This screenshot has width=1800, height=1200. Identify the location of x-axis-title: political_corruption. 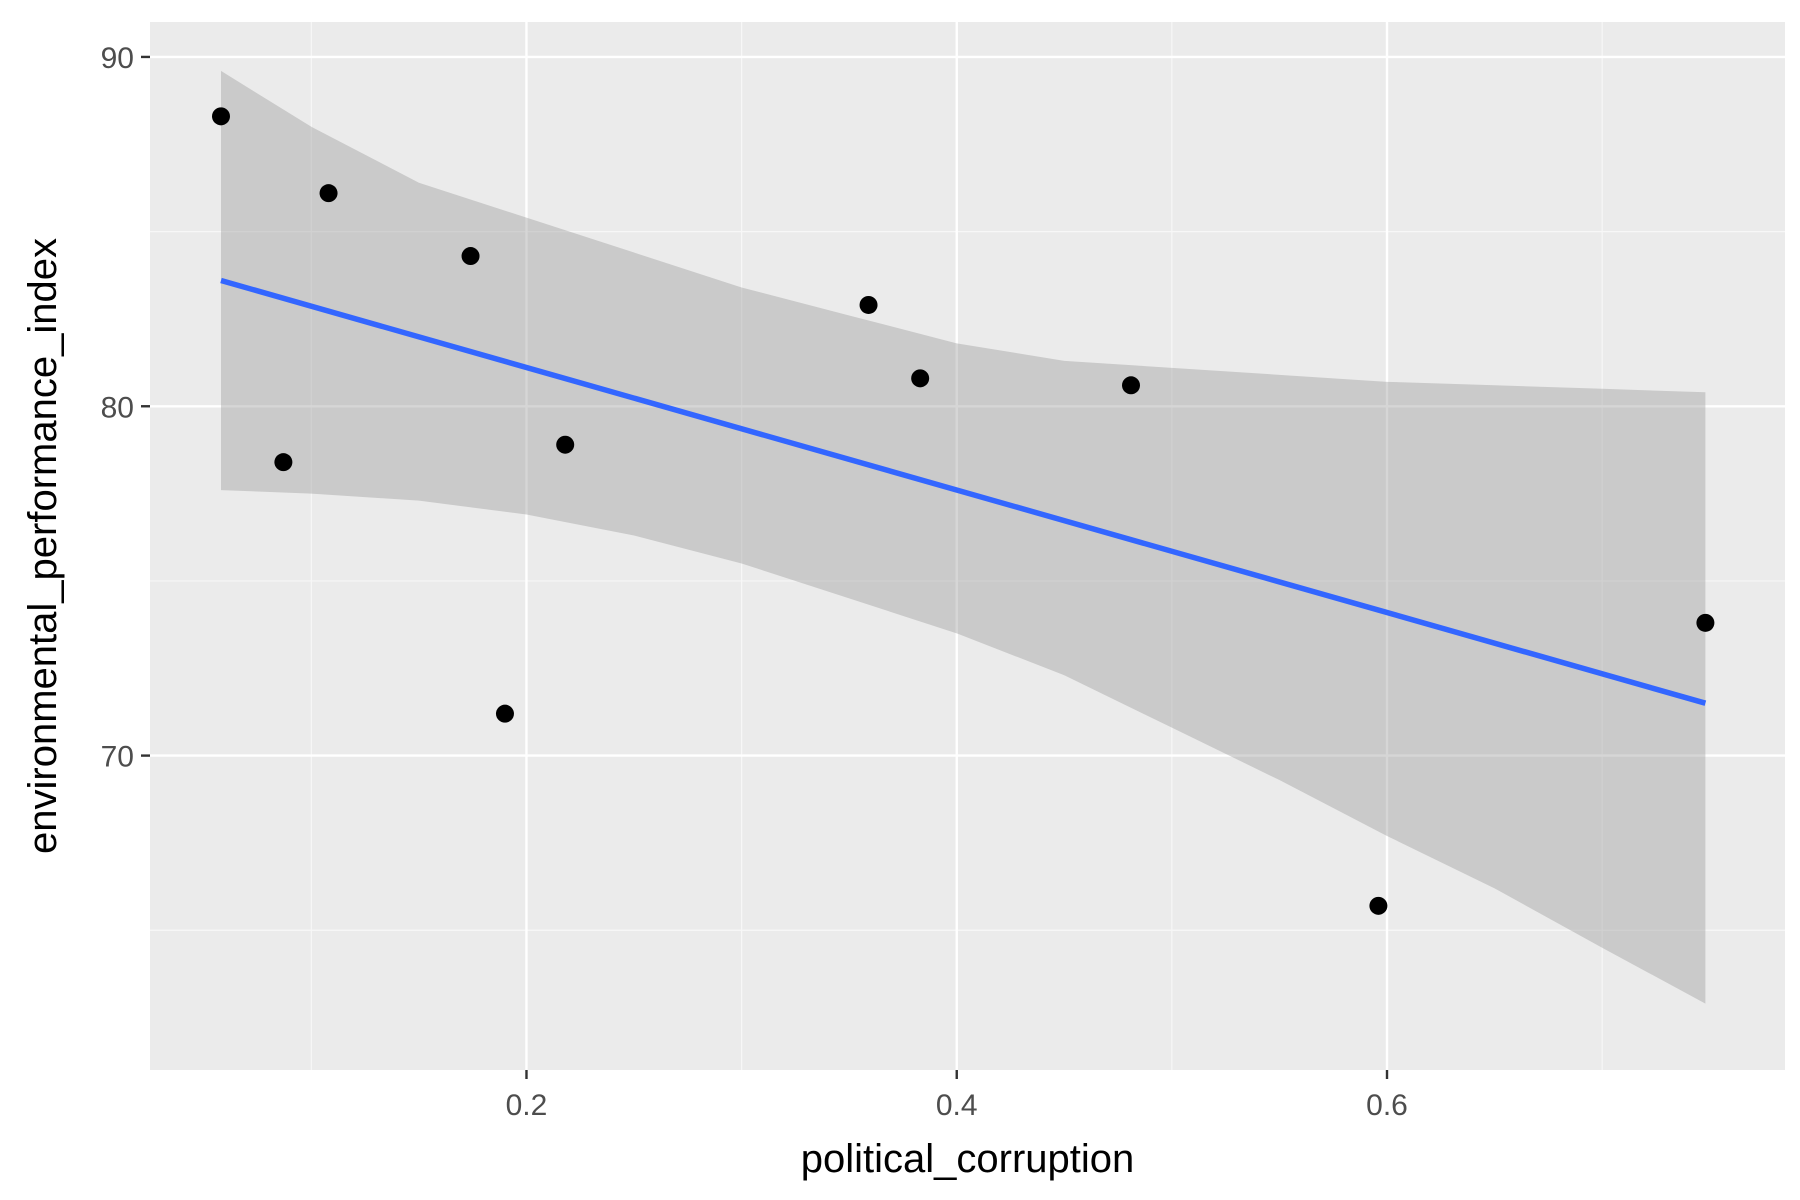
(968, 1159).